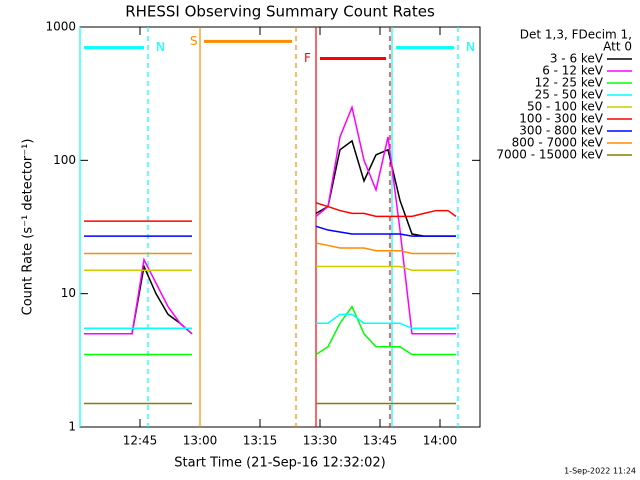 Image resolution: width=640 pixels, height=480 pixels. I want to click on legend-label: 7000 - 15000 keV, so click(549, 155).